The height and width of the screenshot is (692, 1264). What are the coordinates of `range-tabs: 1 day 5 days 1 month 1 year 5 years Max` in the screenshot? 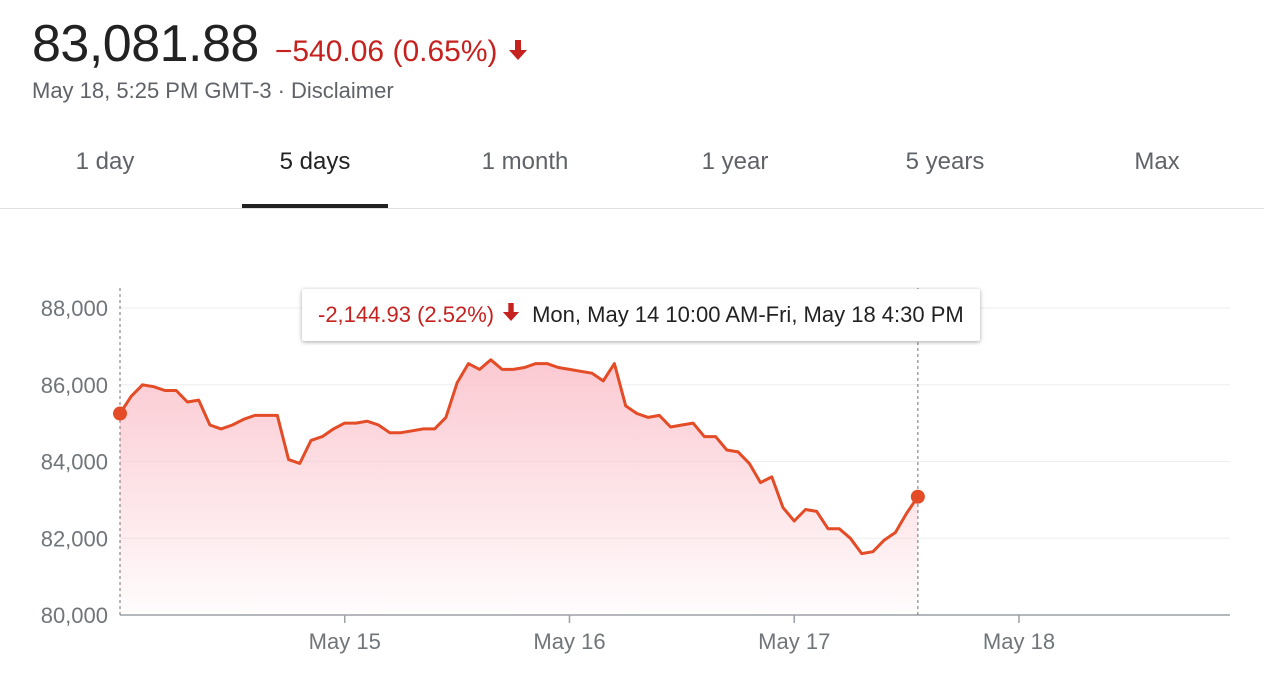 It's located at (632, 169).